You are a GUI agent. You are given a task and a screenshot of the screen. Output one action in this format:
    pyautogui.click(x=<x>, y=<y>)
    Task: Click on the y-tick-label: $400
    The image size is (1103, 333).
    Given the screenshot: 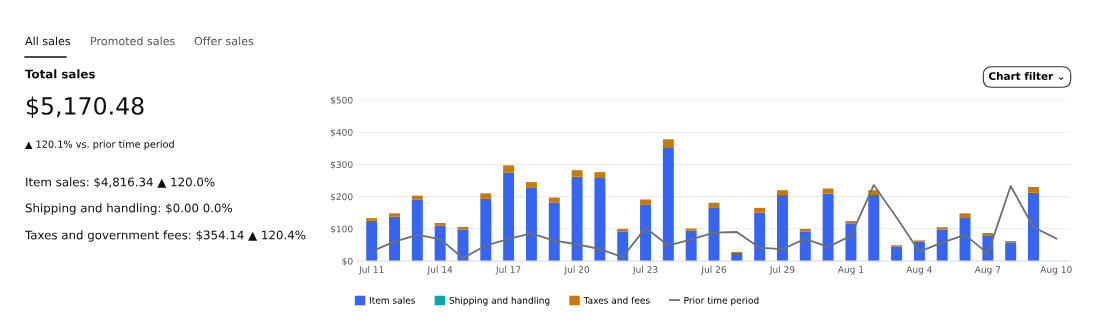 What is the action you would take?
    pyautogui.click(x=341, y=132)
    